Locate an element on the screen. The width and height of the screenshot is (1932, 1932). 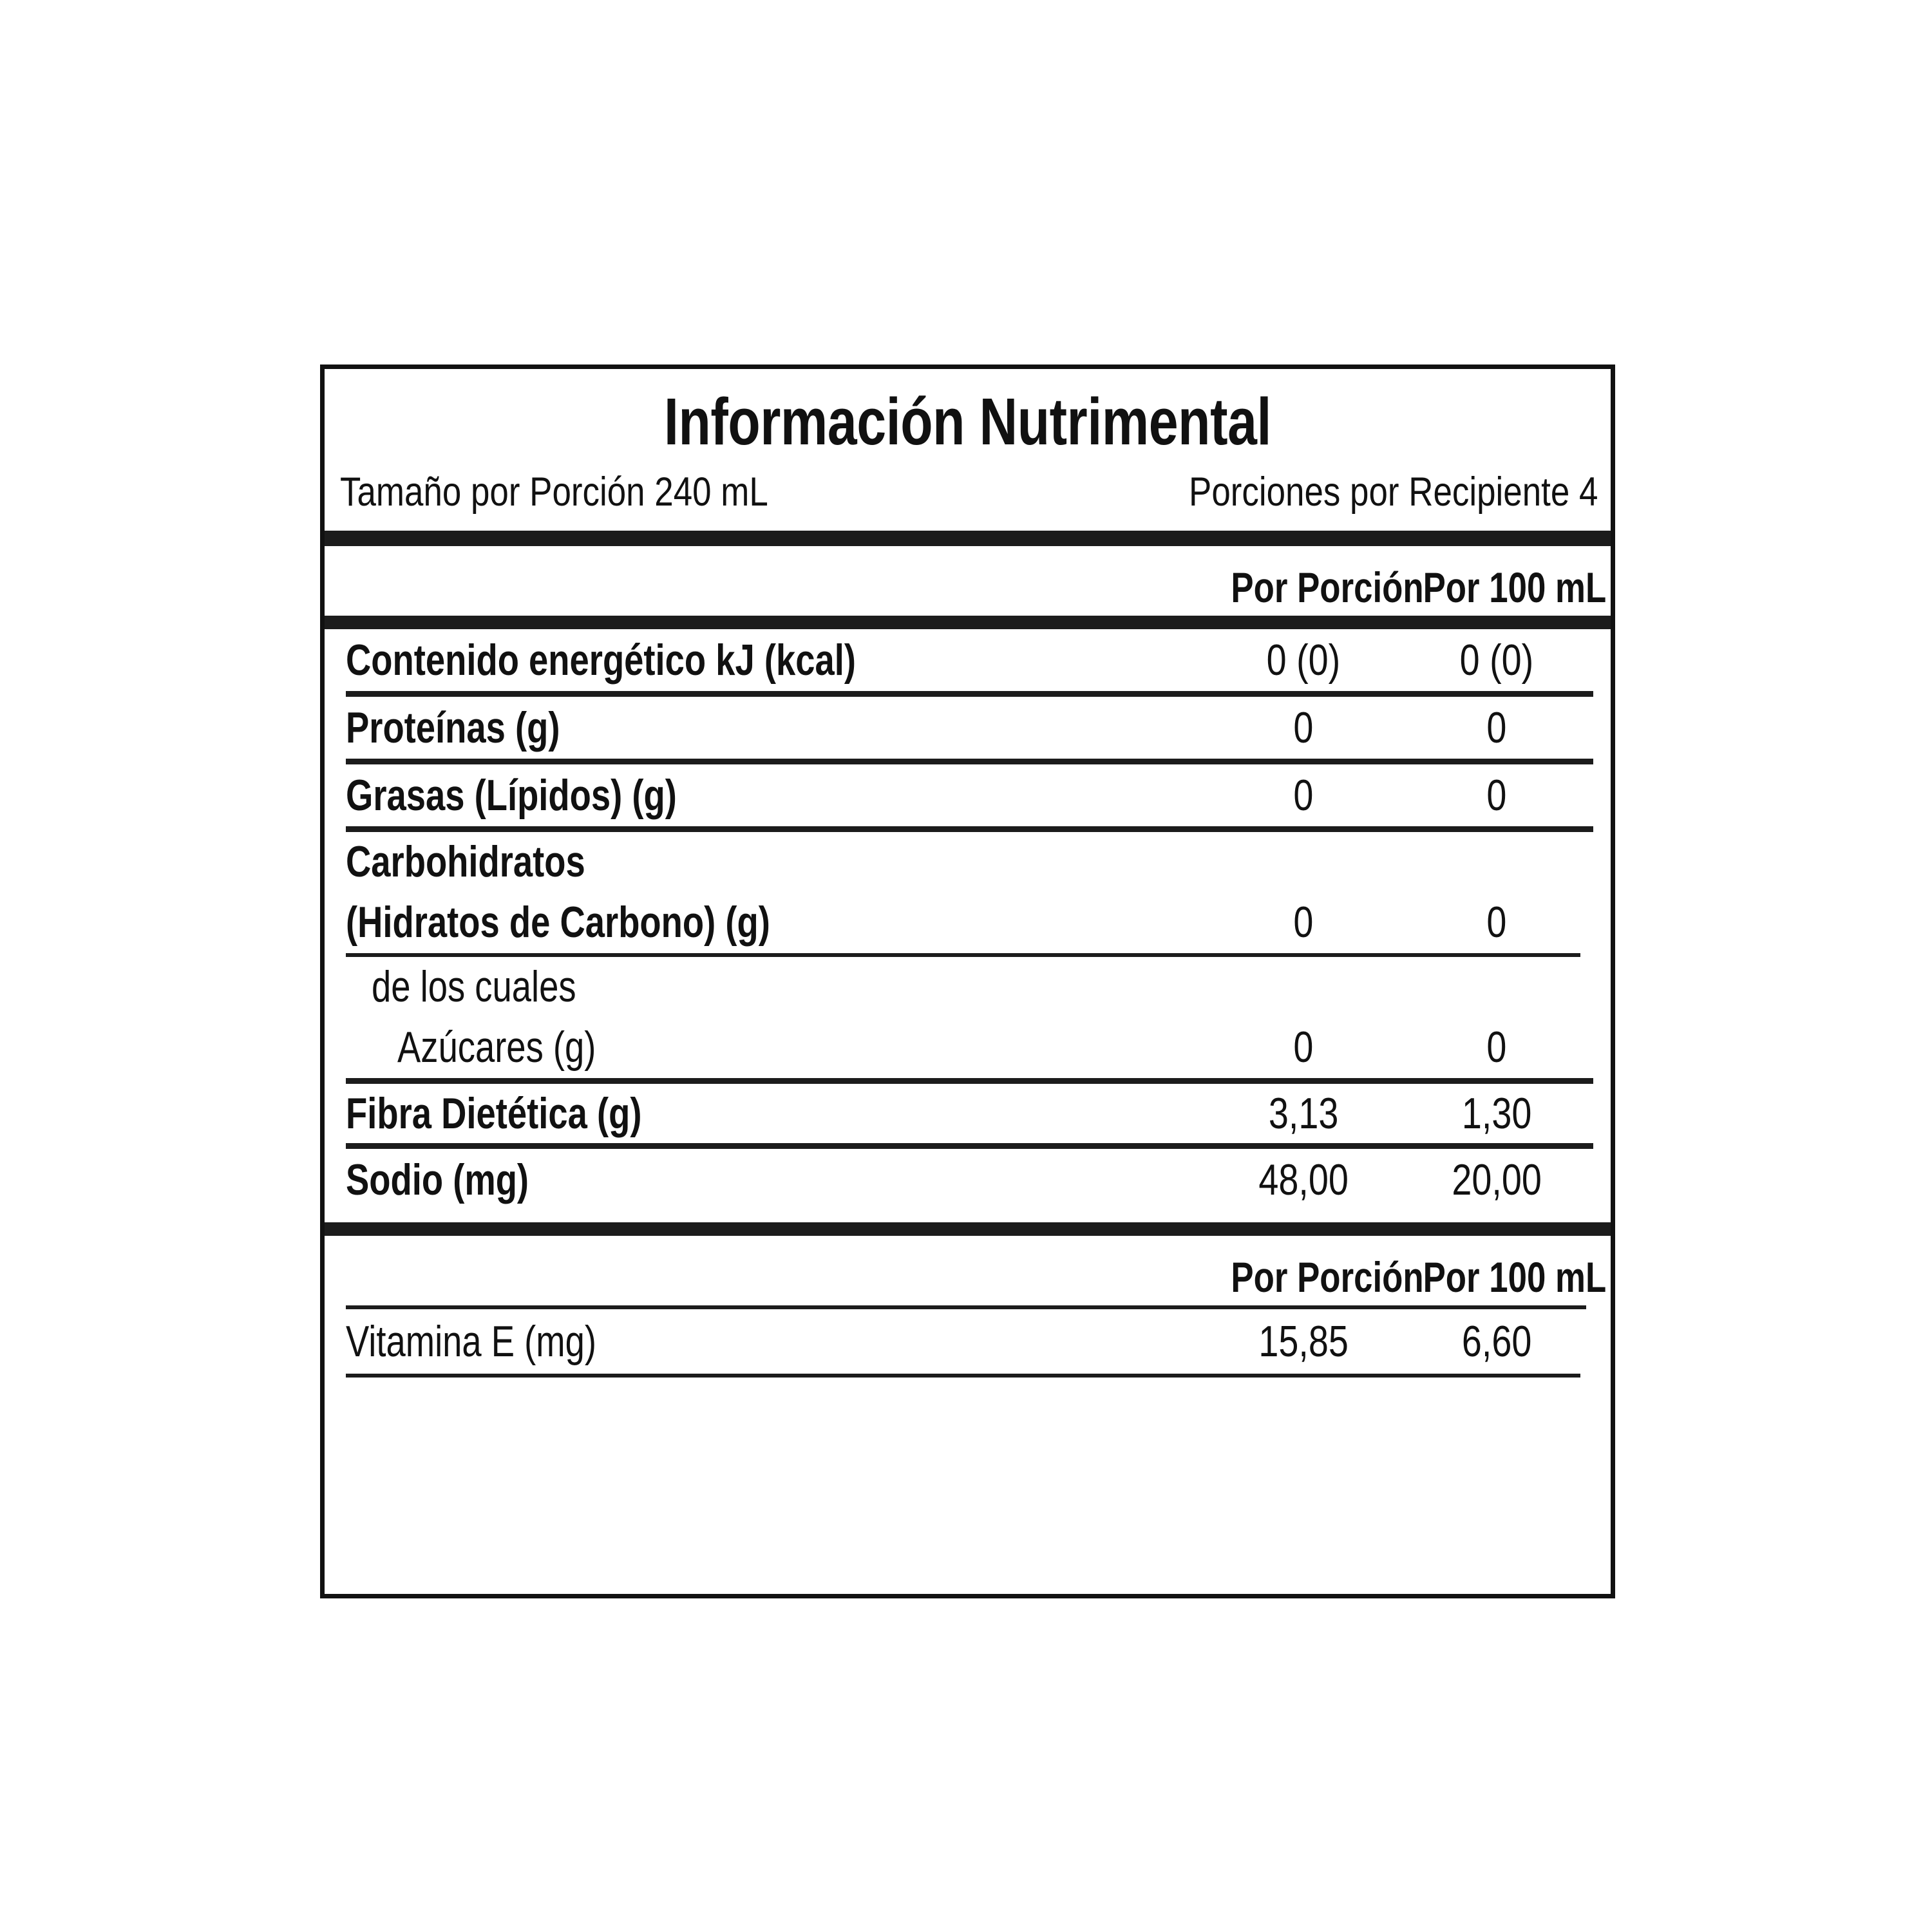
nutrient-value-protein-per-serving: 0 is located at coordinates (1303, 727).